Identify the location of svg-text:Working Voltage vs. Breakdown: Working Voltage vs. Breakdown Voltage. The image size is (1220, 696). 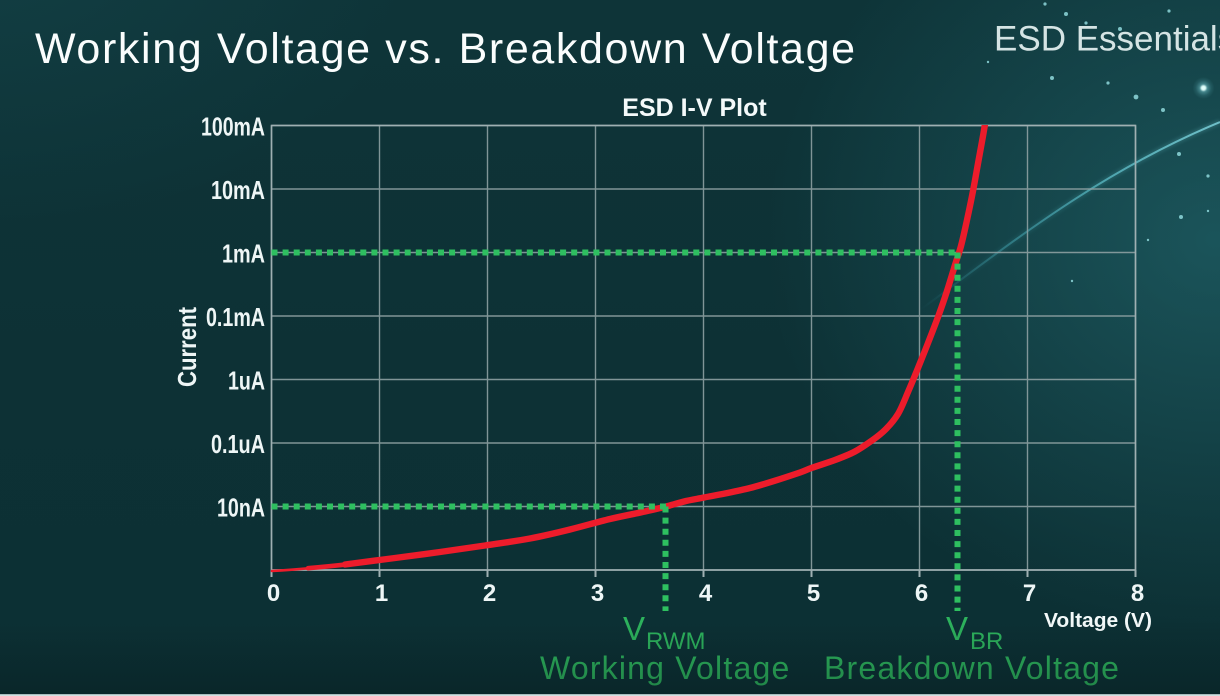
(446, 49).